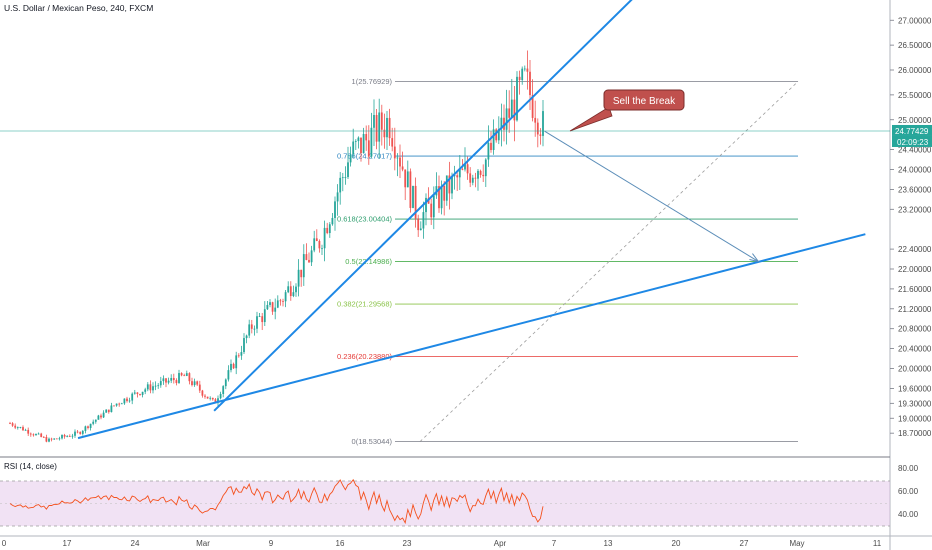  What do you see at coordinates (915, 150) in the screenshot?
I see `price-tick-label: 24.40000` at bounding box center [915, 150].